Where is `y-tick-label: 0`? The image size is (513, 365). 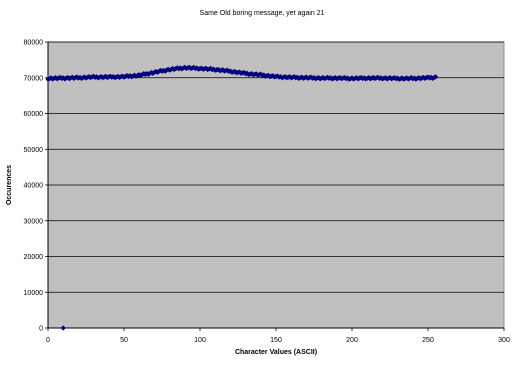 y-tick-label: 0 is located at coordinates (41, 329).